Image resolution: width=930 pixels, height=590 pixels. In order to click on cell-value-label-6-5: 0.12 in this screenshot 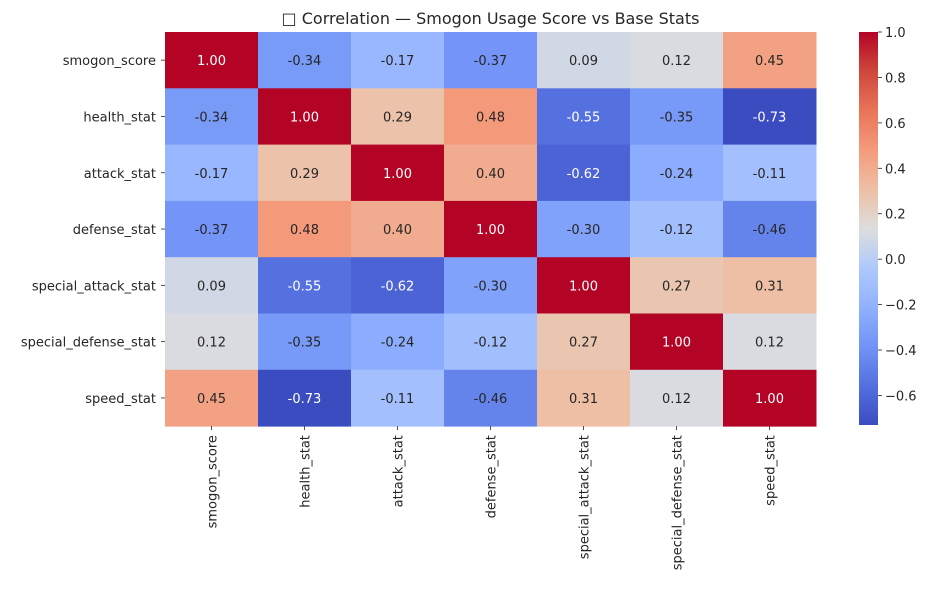, I will do `click(676, 399)`.